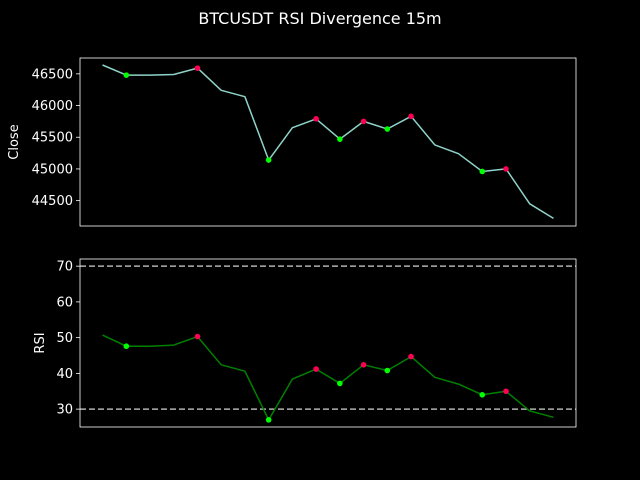  Describe the element at coordinates (328, 377) in the screenshot. I see `rsi-series-line` at that location.